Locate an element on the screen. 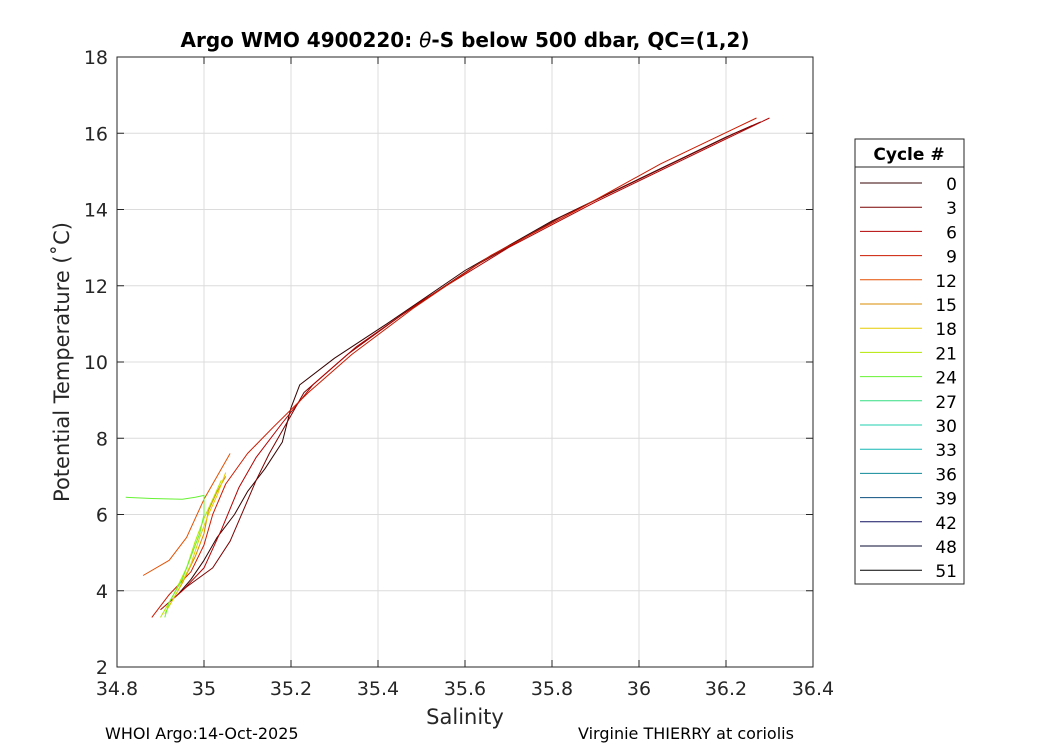 The width and height of the screenshot is (1050, 750). footer-right-text: Virginie THIERRY at coriolis is located at coordinates (686, 733).